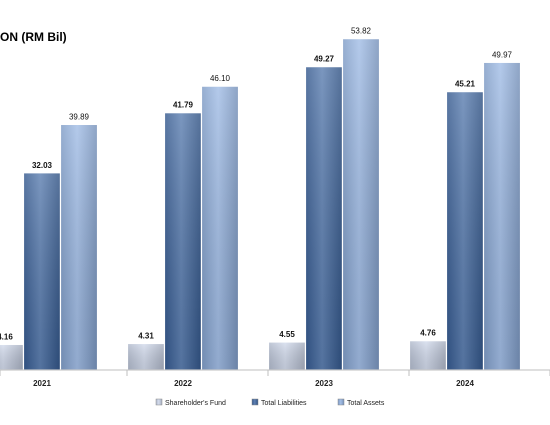  I want to click on value-label-total-liabilities-2023: 49.27, so click(324, 59).